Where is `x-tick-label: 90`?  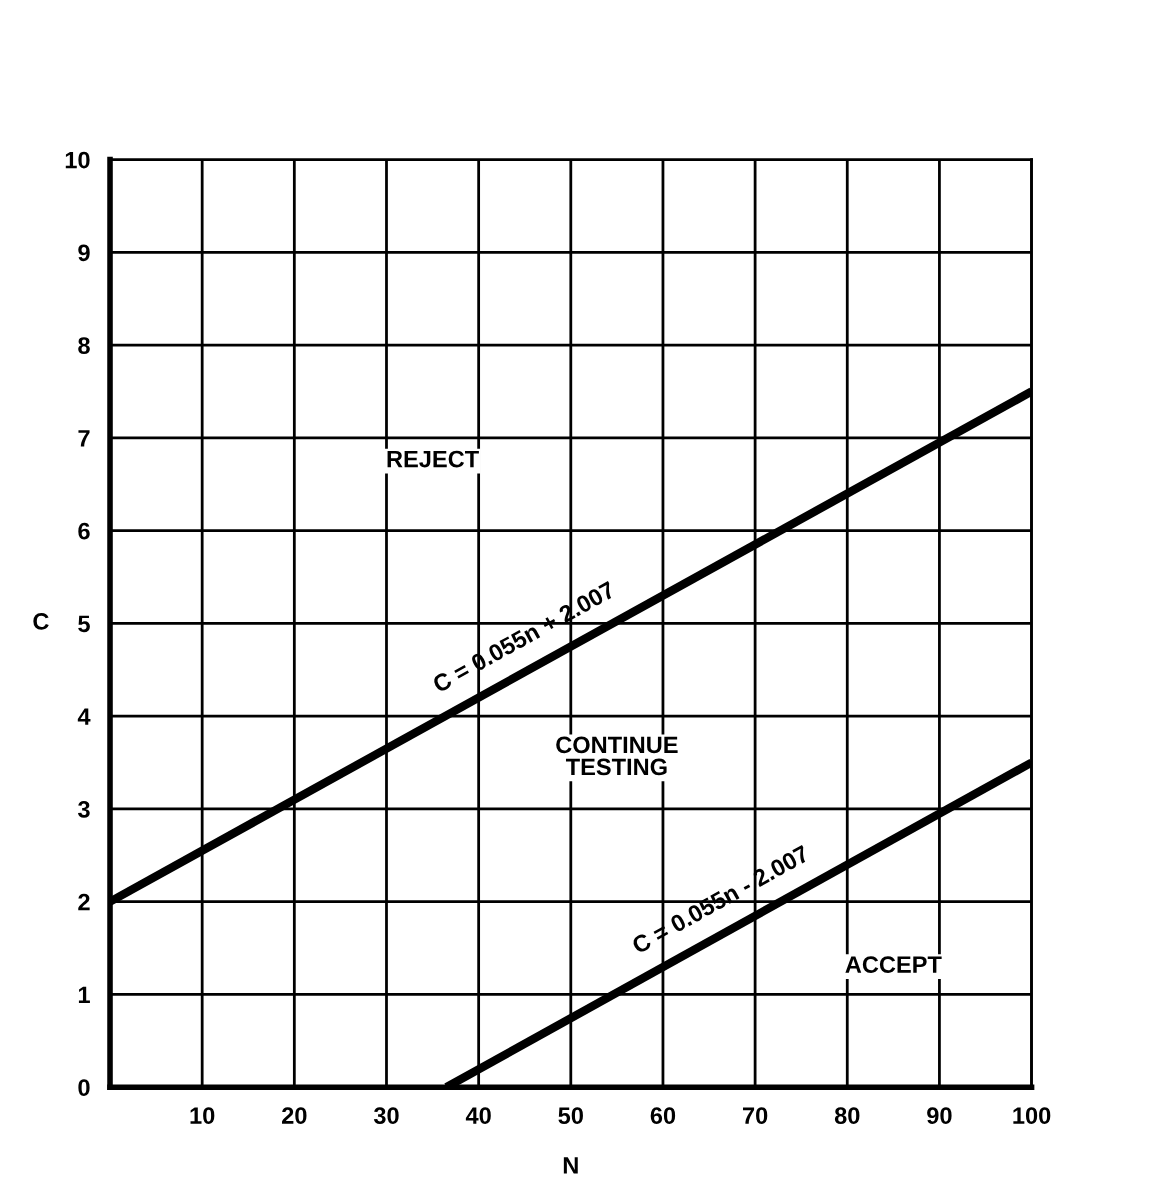 x-tick-label: 90 is located at coordinates (939, 1115).